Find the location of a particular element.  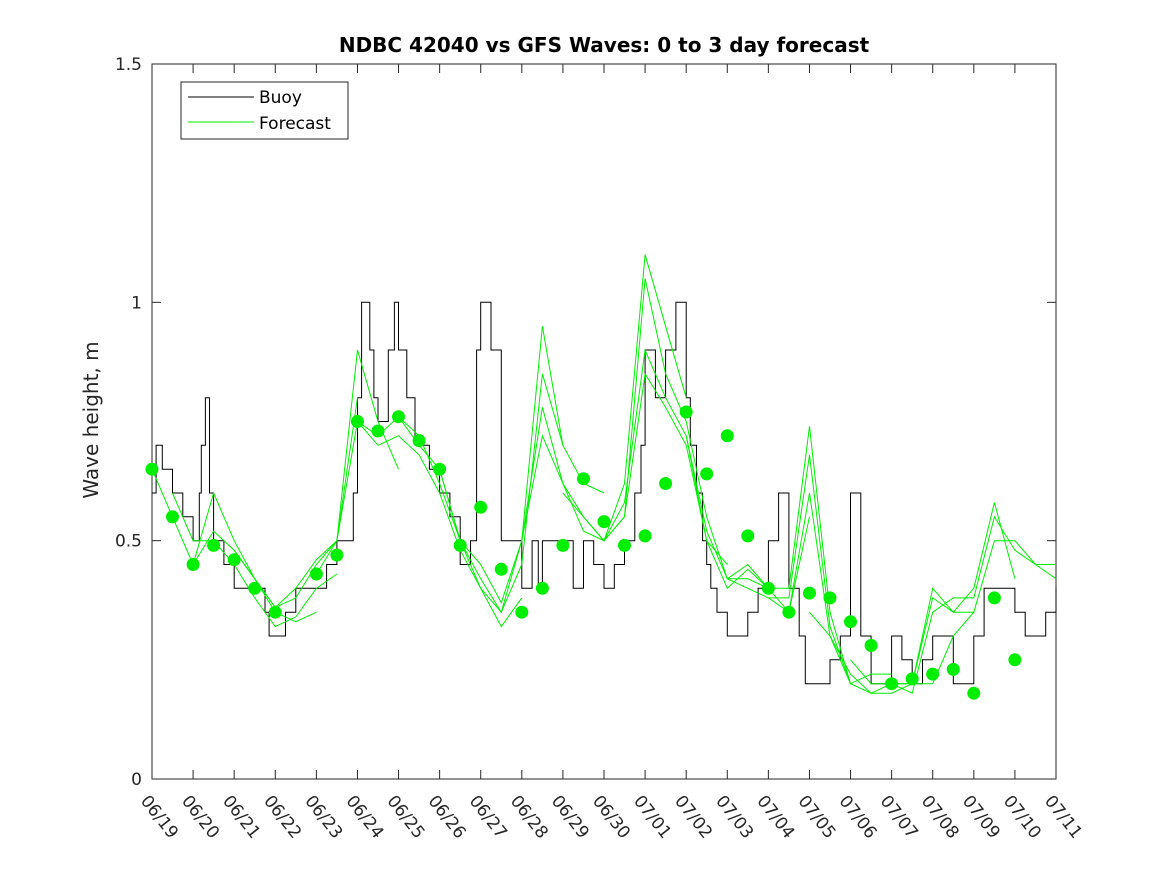

y-axis-label: Wave height, m is located at coordinates (91, 419).